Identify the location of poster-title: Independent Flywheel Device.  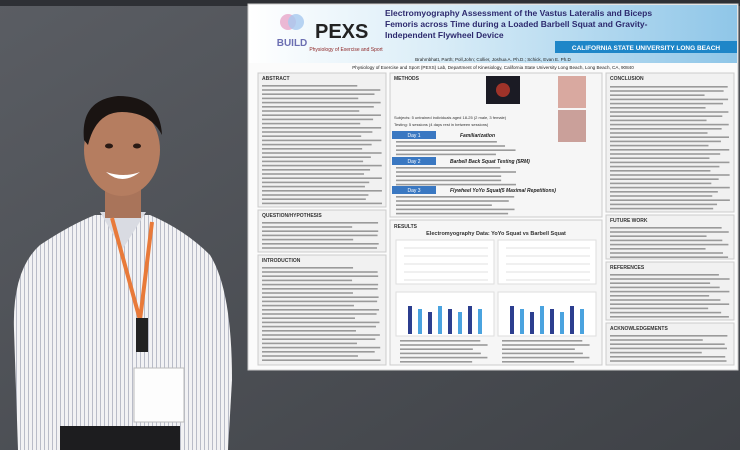
(444, 35).